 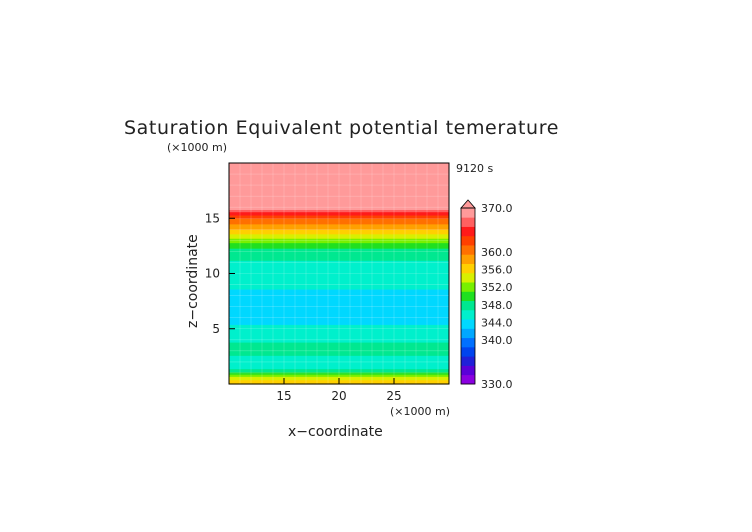 What do you see at coordinates (497, 322) in the screenshot?
I see `colorbar-tick-label: 344.0` at bounding box center [497, 322].